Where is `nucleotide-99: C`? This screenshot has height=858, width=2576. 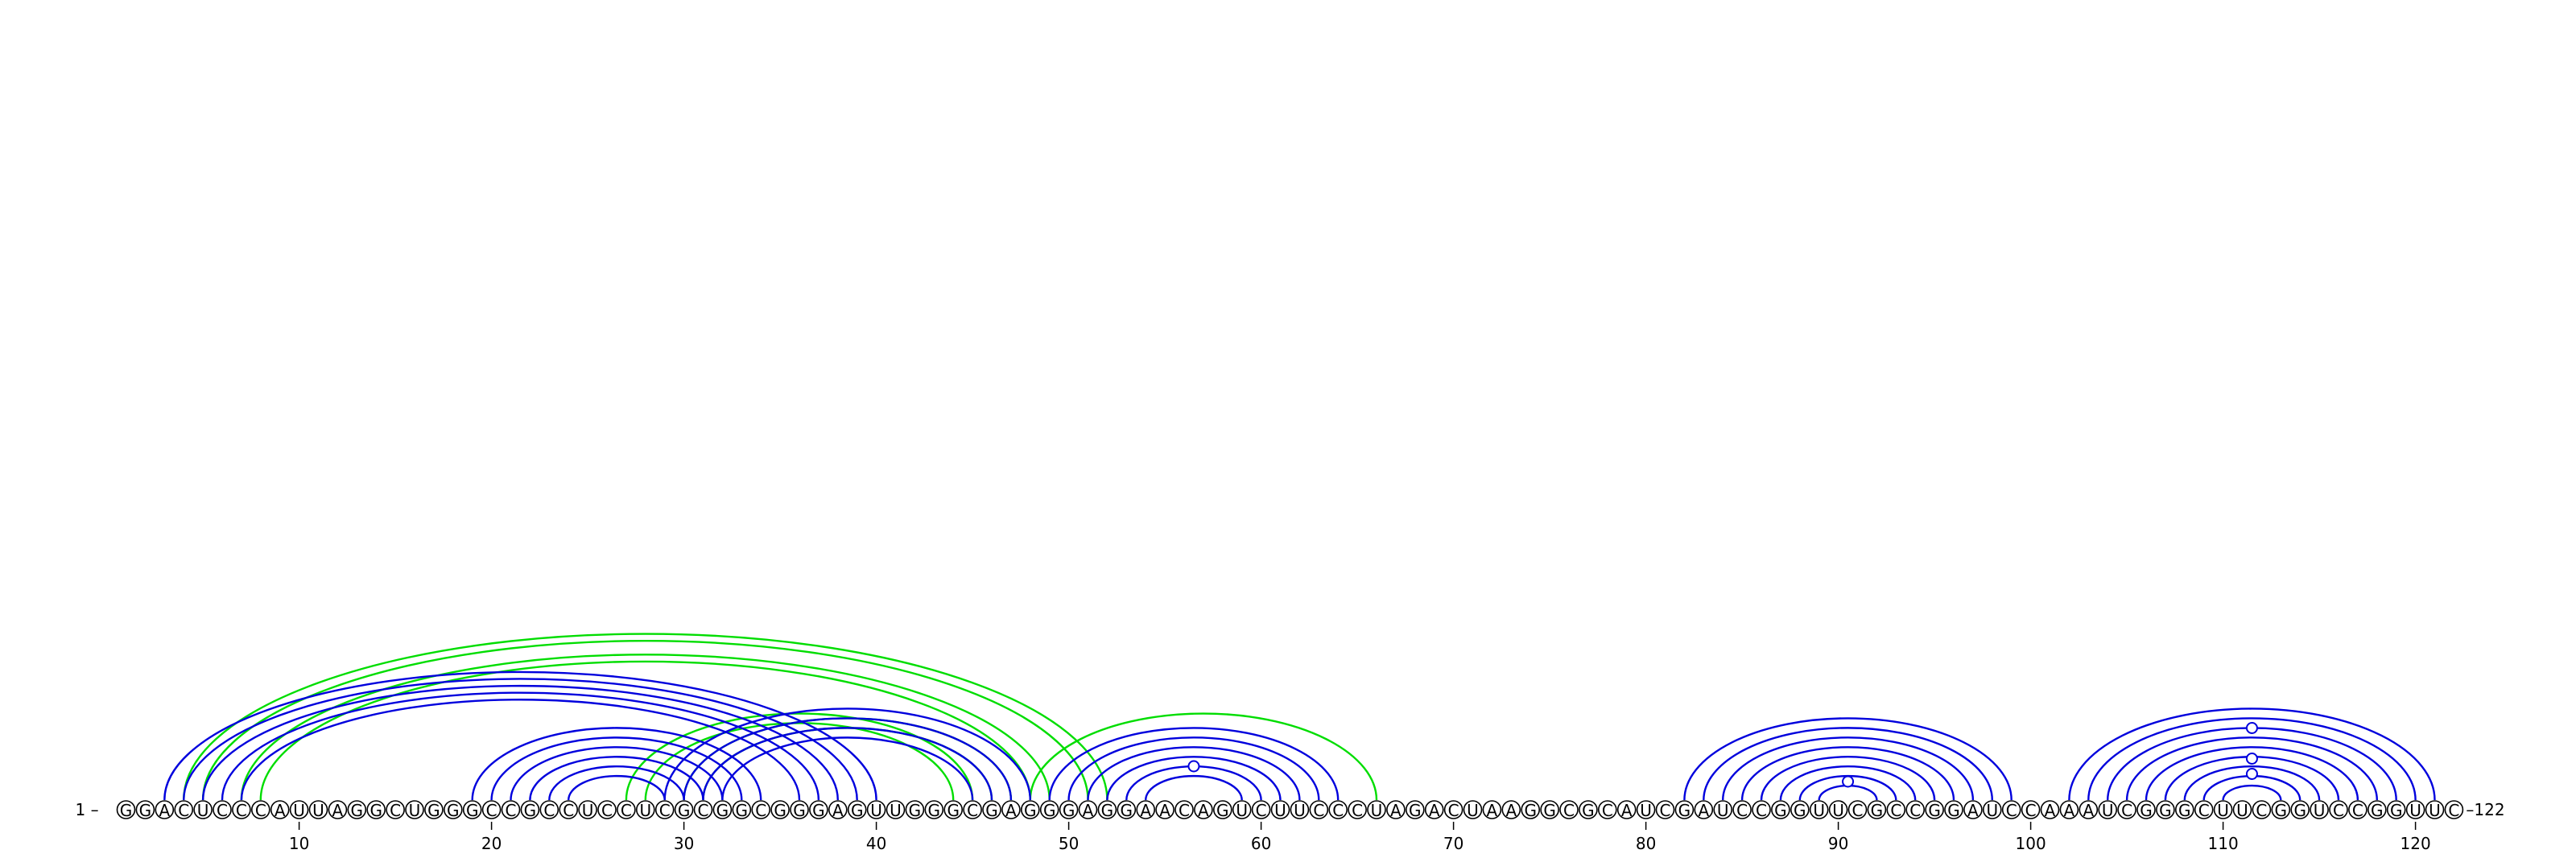
nucleotide-99: C is located at coordinates (2011, 810).